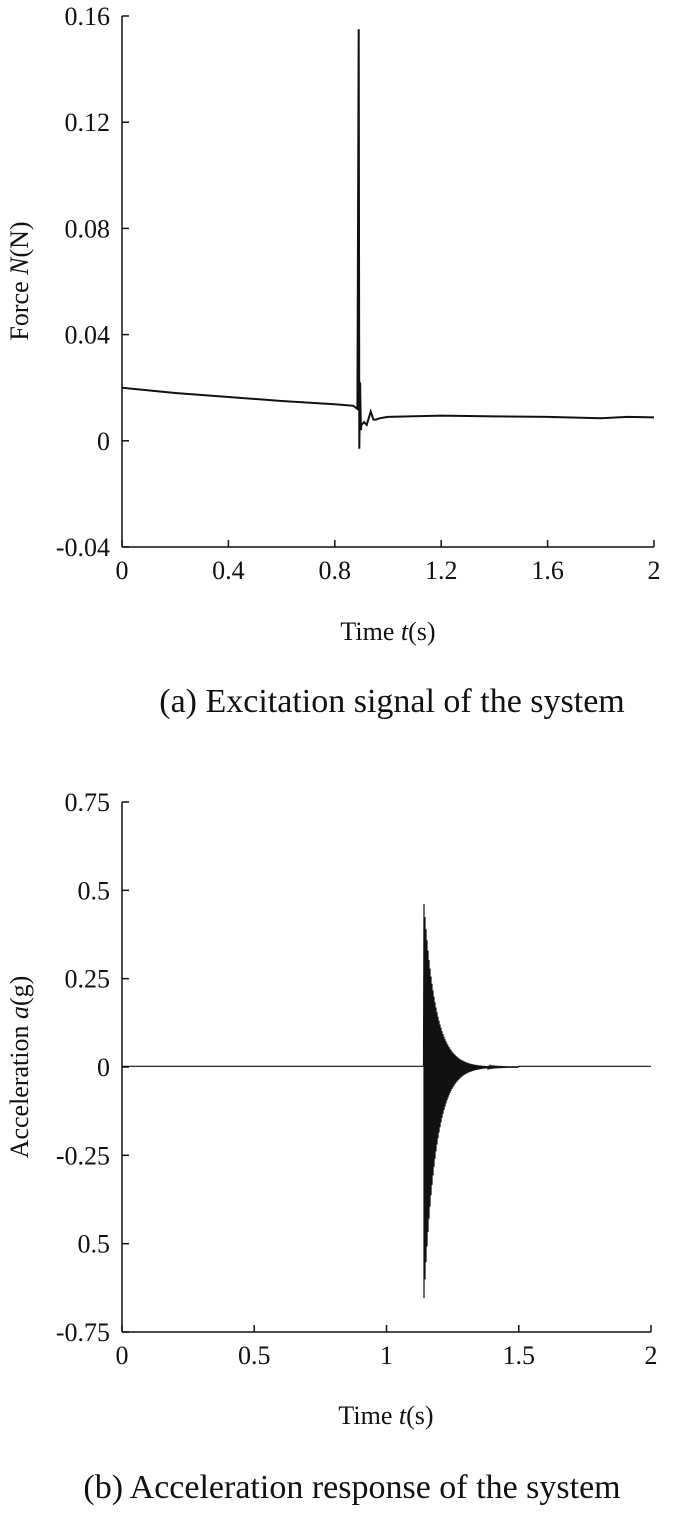  What do you see at coordinates (19, 1067) in the screenshot?
I see `y-axis-title: Acceleration a(g)` at bounding box center [19, 1067].